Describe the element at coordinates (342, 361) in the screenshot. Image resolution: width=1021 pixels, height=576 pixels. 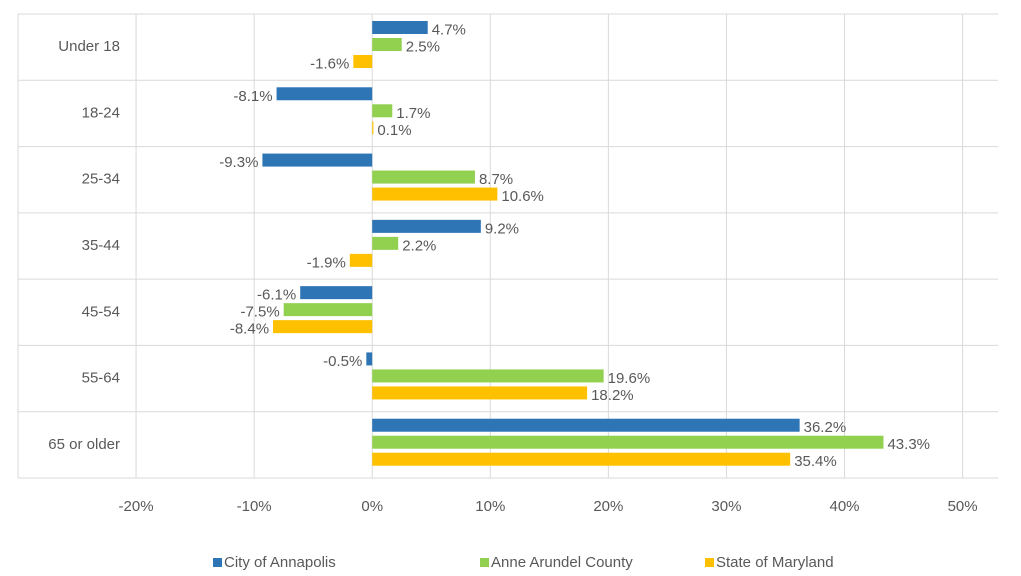
I see `data-label: -0.5%` at that location.